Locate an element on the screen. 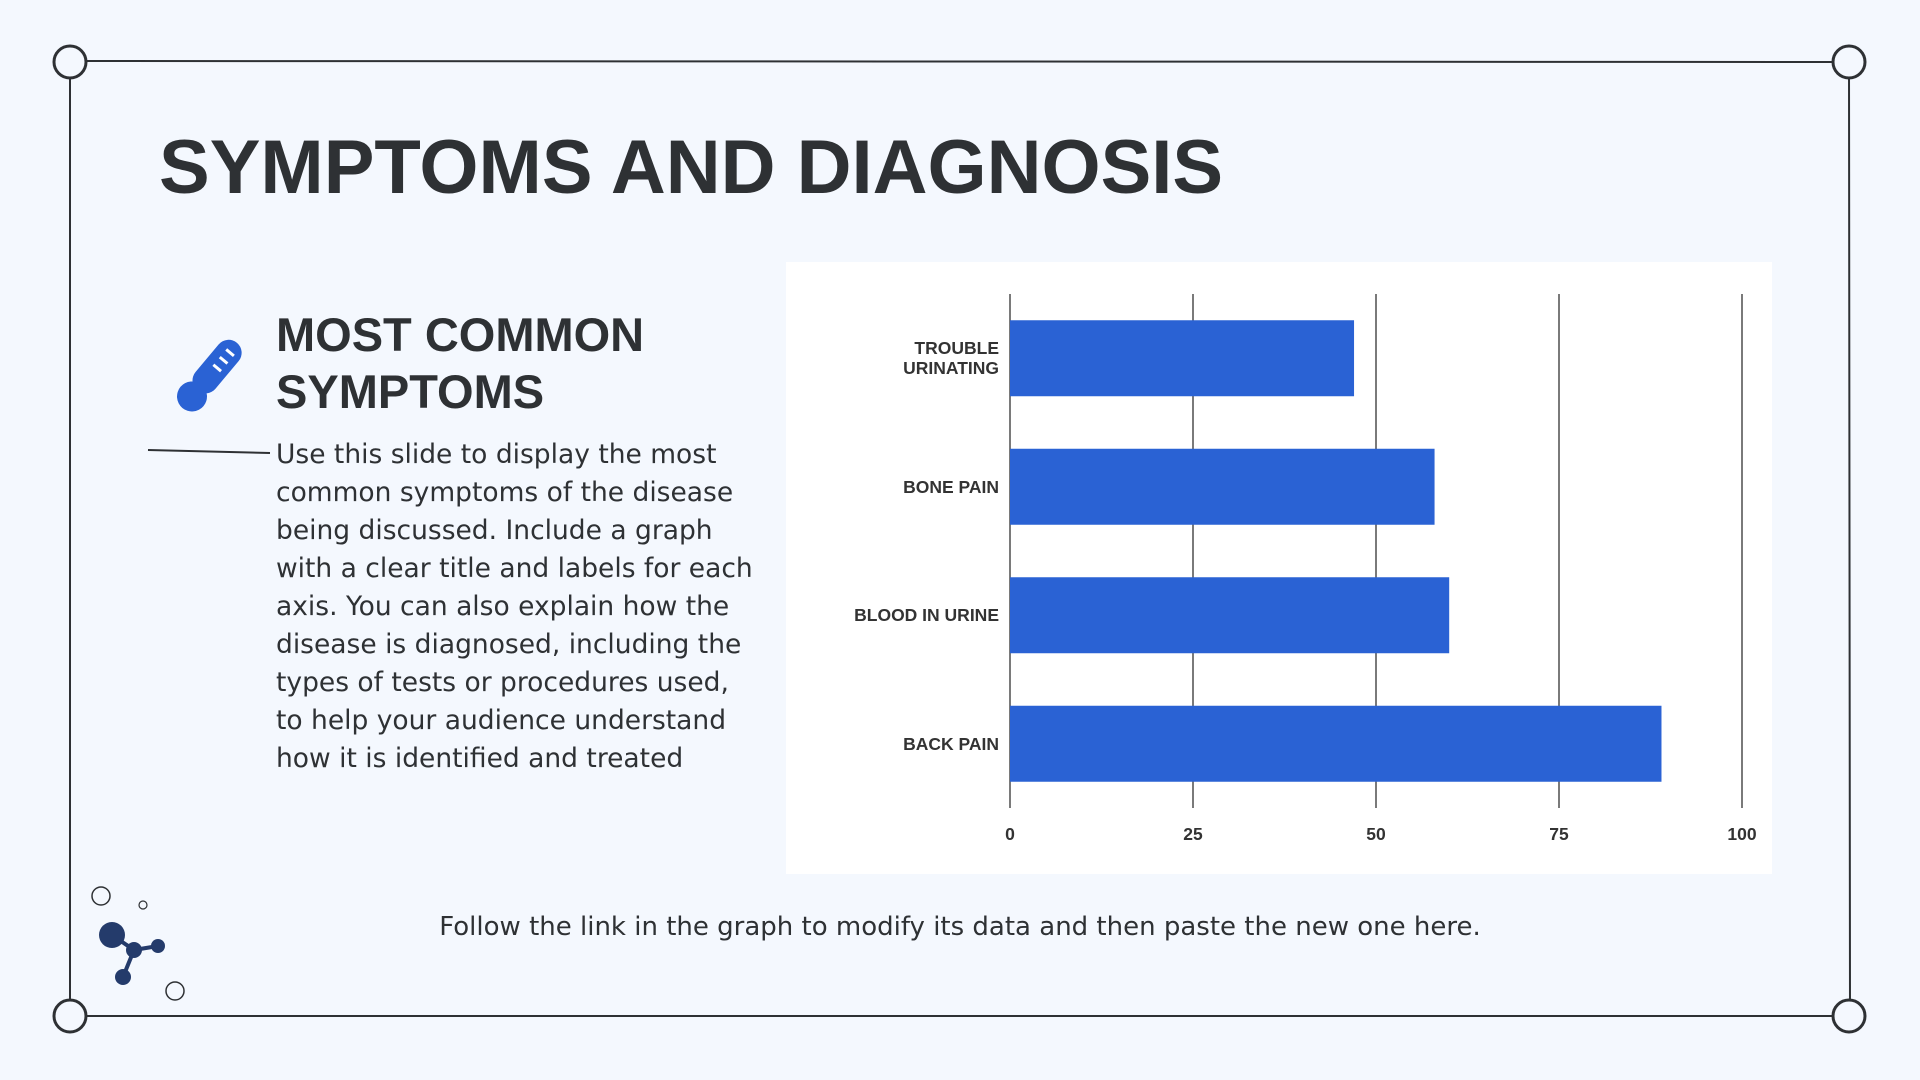  y-tick-label: BACK PAIN is located at coordinates (951, 743).